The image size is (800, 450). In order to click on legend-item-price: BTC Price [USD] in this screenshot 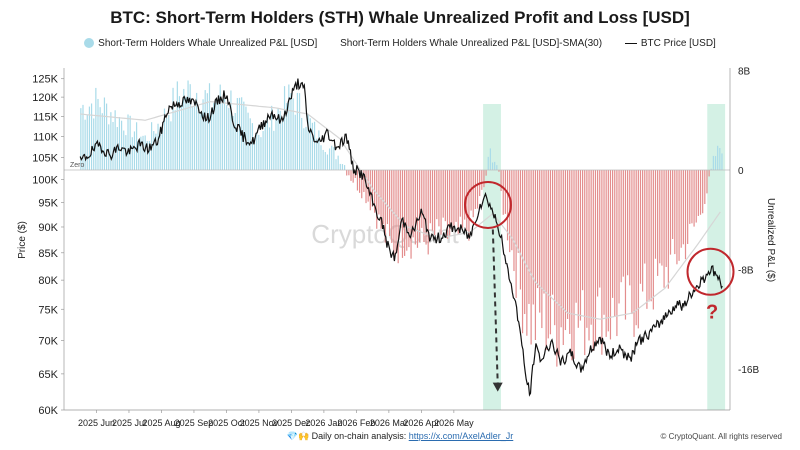, I will do `click(670, 43)`.